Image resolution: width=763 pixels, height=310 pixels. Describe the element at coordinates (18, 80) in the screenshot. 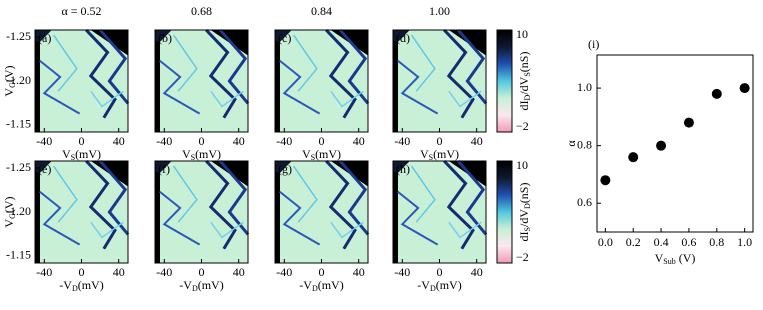

I see `y-tick-label: -1.20` at that location.